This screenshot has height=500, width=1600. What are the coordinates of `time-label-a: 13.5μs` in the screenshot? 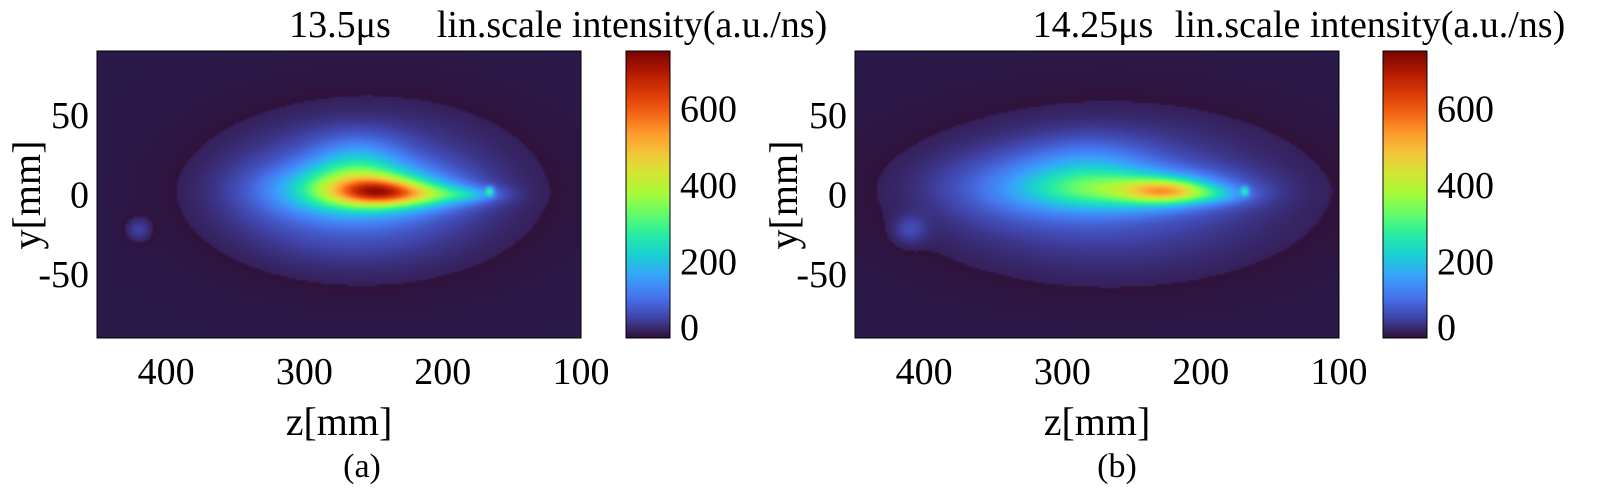 It's located at (340, 25).